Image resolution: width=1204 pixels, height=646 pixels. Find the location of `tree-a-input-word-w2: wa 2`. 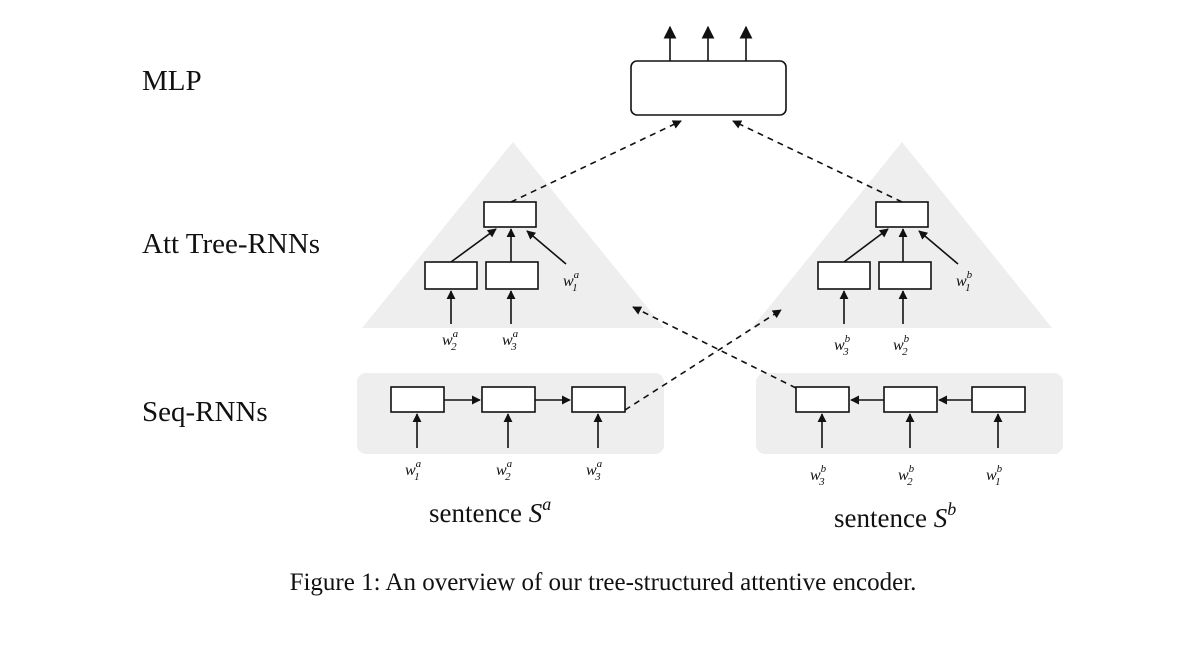

tree-a-input-word-w2: wa 2 is located at coordinates (450, 340).